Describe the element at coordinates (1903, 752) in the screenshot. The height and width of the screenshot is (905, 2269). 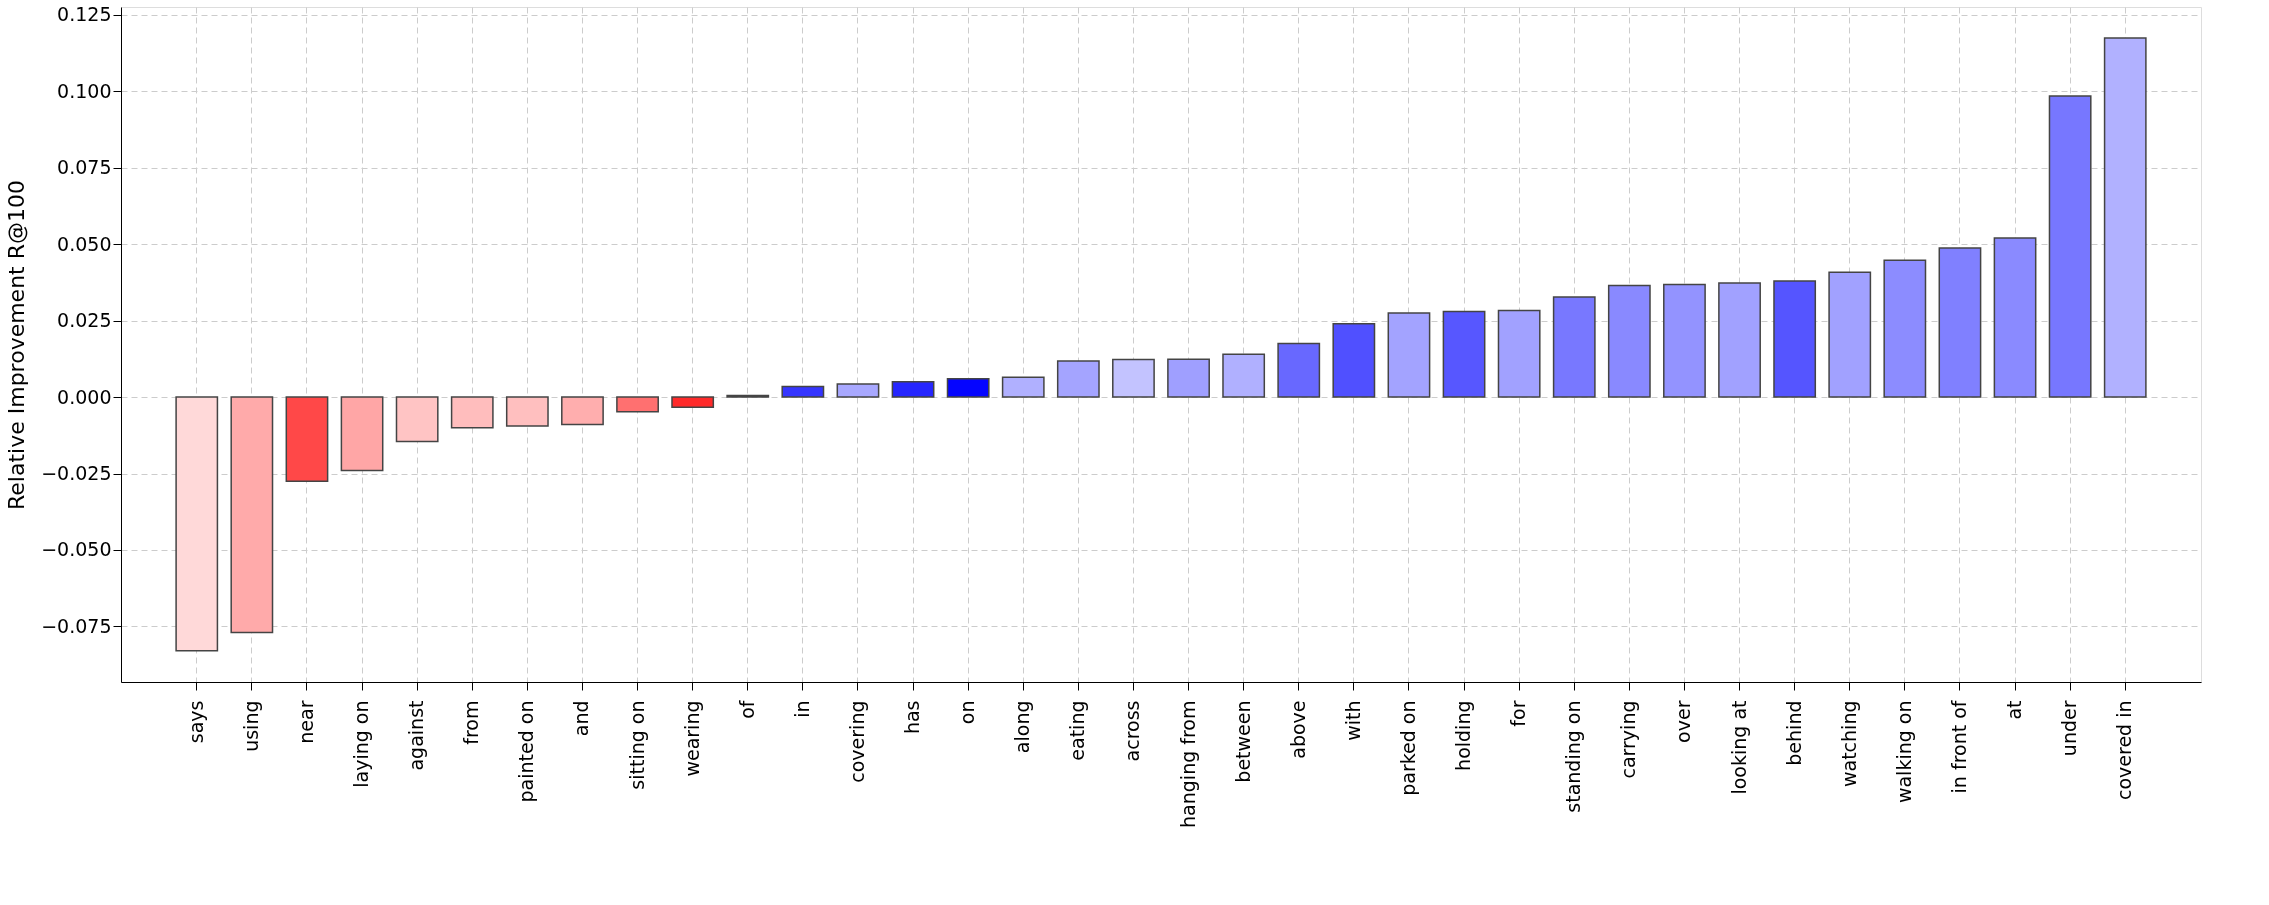
I see `x-tick-label: walking on` at that location.